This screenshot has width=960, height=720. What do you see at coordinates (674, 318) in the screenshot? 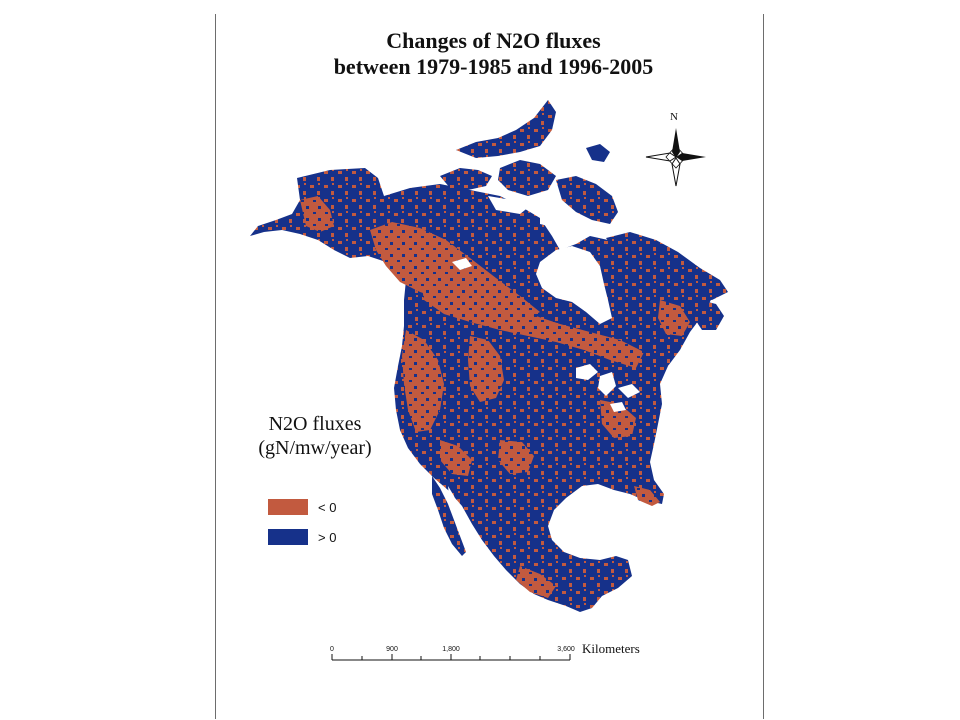
I see `neg-zone-quebec` at bounding box center [674, 318].